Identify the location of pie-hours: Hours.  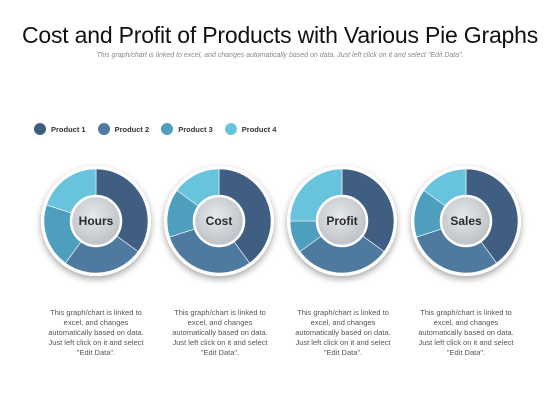
(96, 221).